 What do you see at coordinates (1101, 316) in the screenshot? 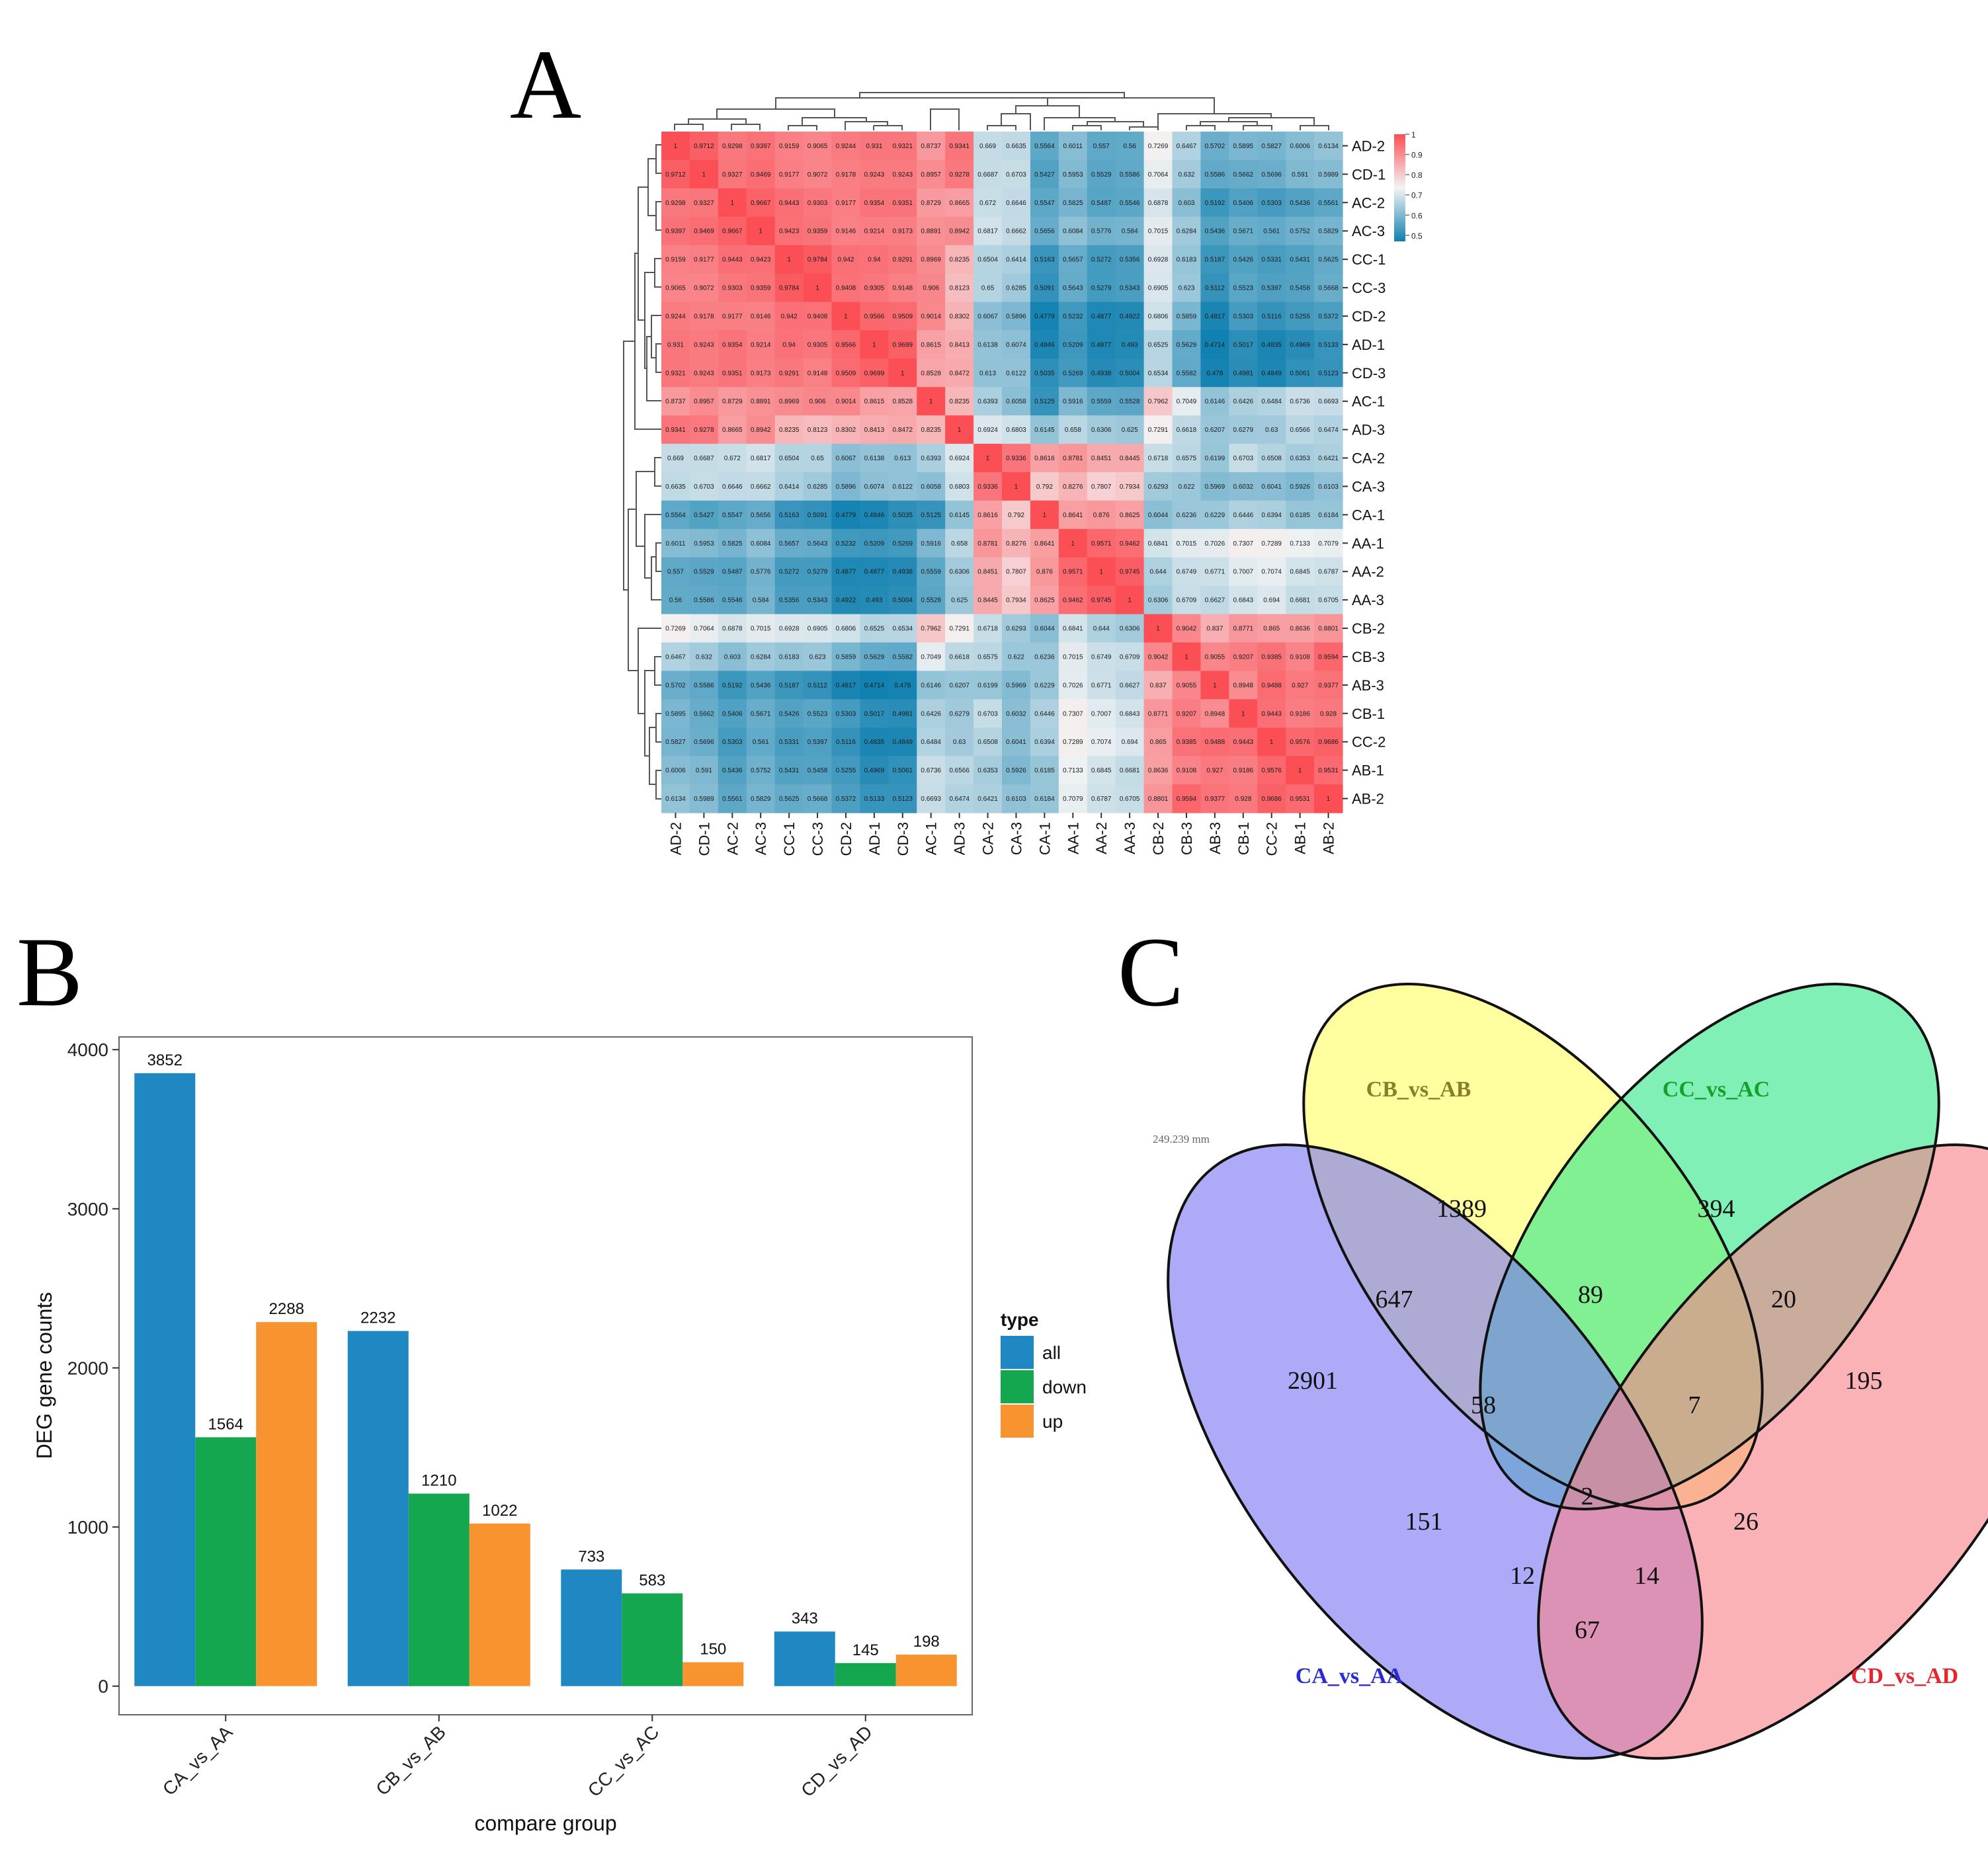
I see `heatmap-cell-value: 0.4877` at bounding box center [1101, 316].